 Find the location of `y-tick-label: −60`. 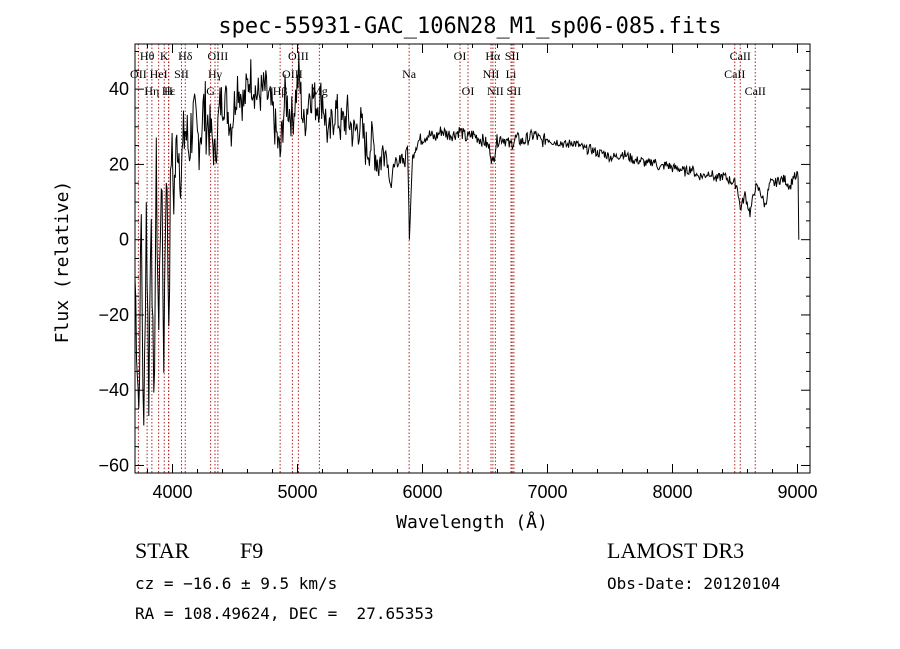

y-tick-label: −60 is located at coordinates (113, 465).